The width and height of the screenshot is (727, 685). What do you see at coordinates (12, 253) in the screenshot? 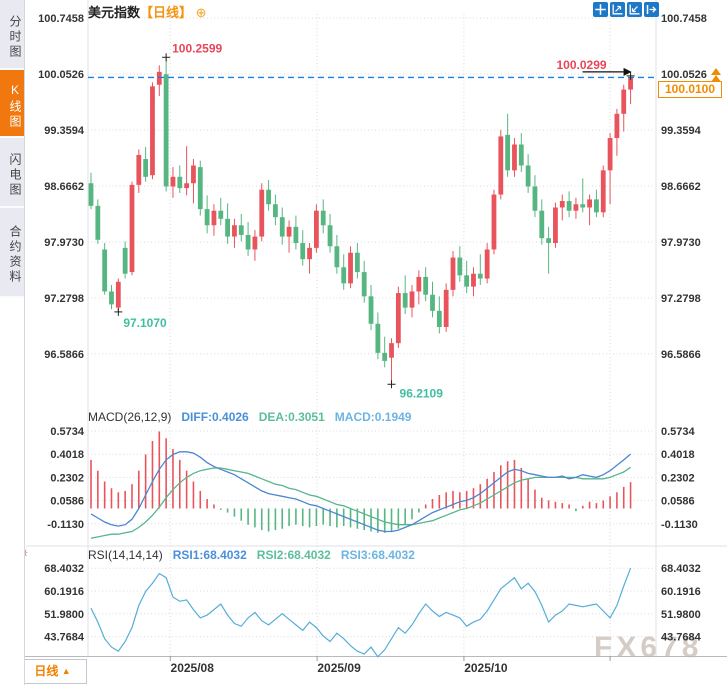
I see `sidebar-tab-4: 合约资料` at bounding box center [12, 253].